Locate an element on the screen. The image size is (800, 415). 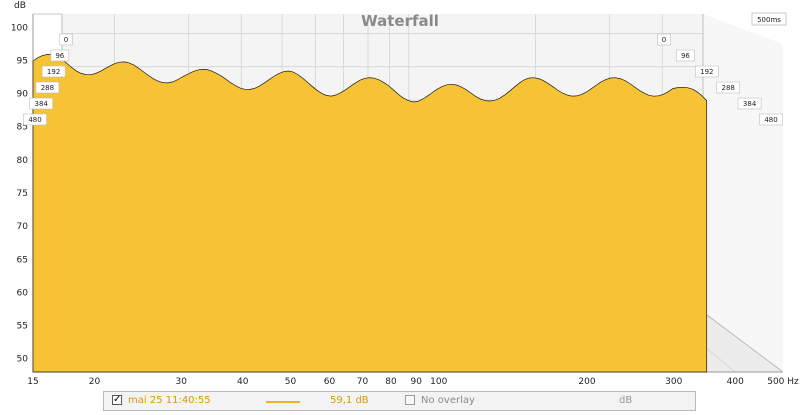
y-tick-label: 60 is located at coordinates (23, 293).